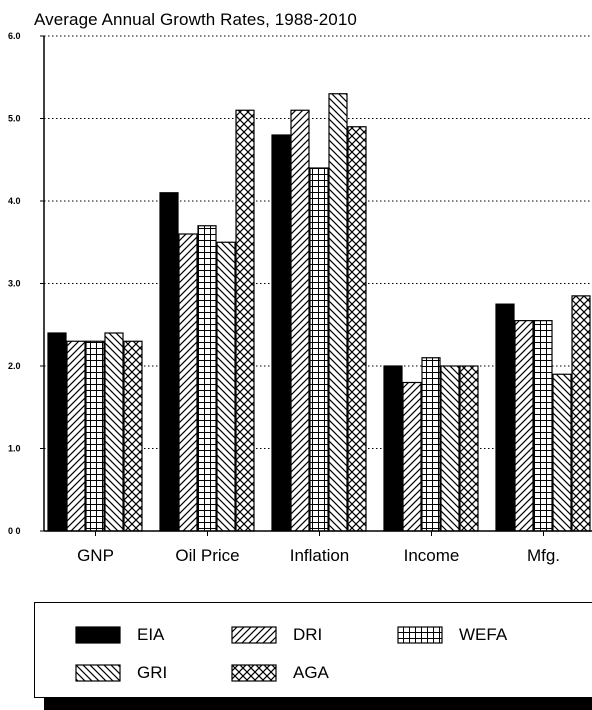 The image size is (592, 710). What do you see at coordinates (95, 555) in the screenshot?
I see `x-tick-label: GNP` at bounding box center [95, 555].